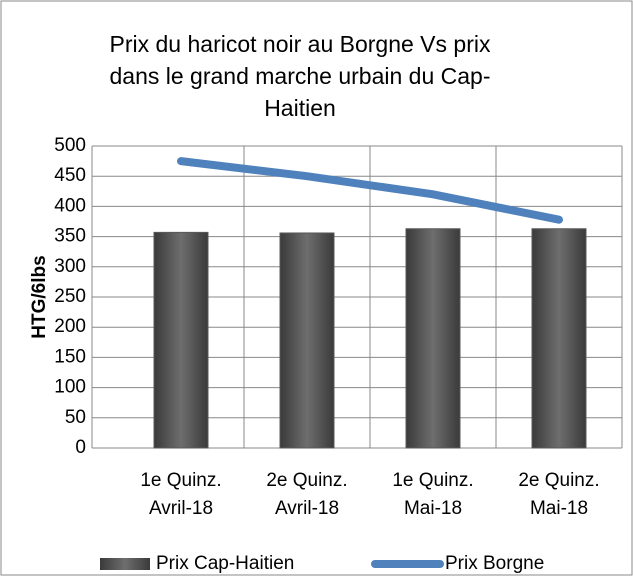  I want to click on y-axis-label: HTG/6lbs, so click(39, 296).